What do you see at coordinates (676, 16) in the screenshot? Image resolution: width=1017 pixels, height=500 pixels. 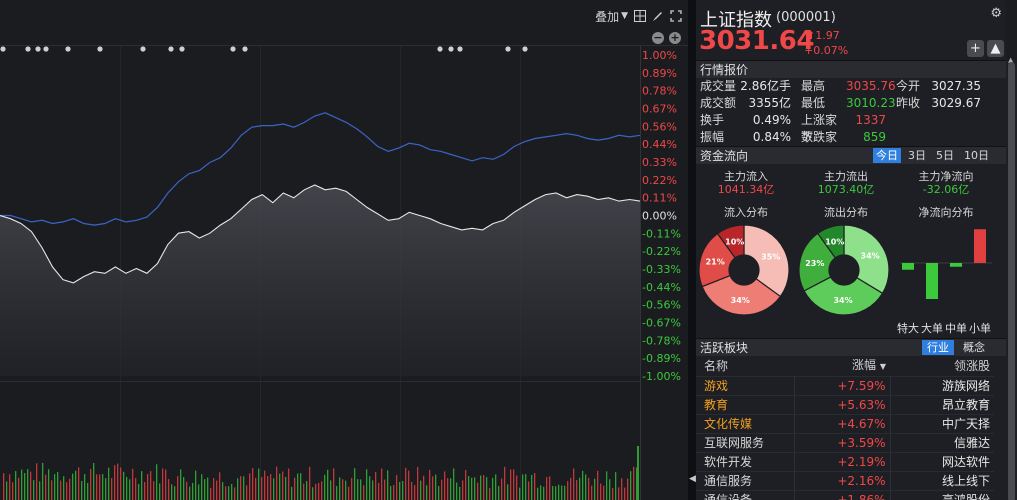 I see `fullscreen-button` at bounding box center [676, 16].